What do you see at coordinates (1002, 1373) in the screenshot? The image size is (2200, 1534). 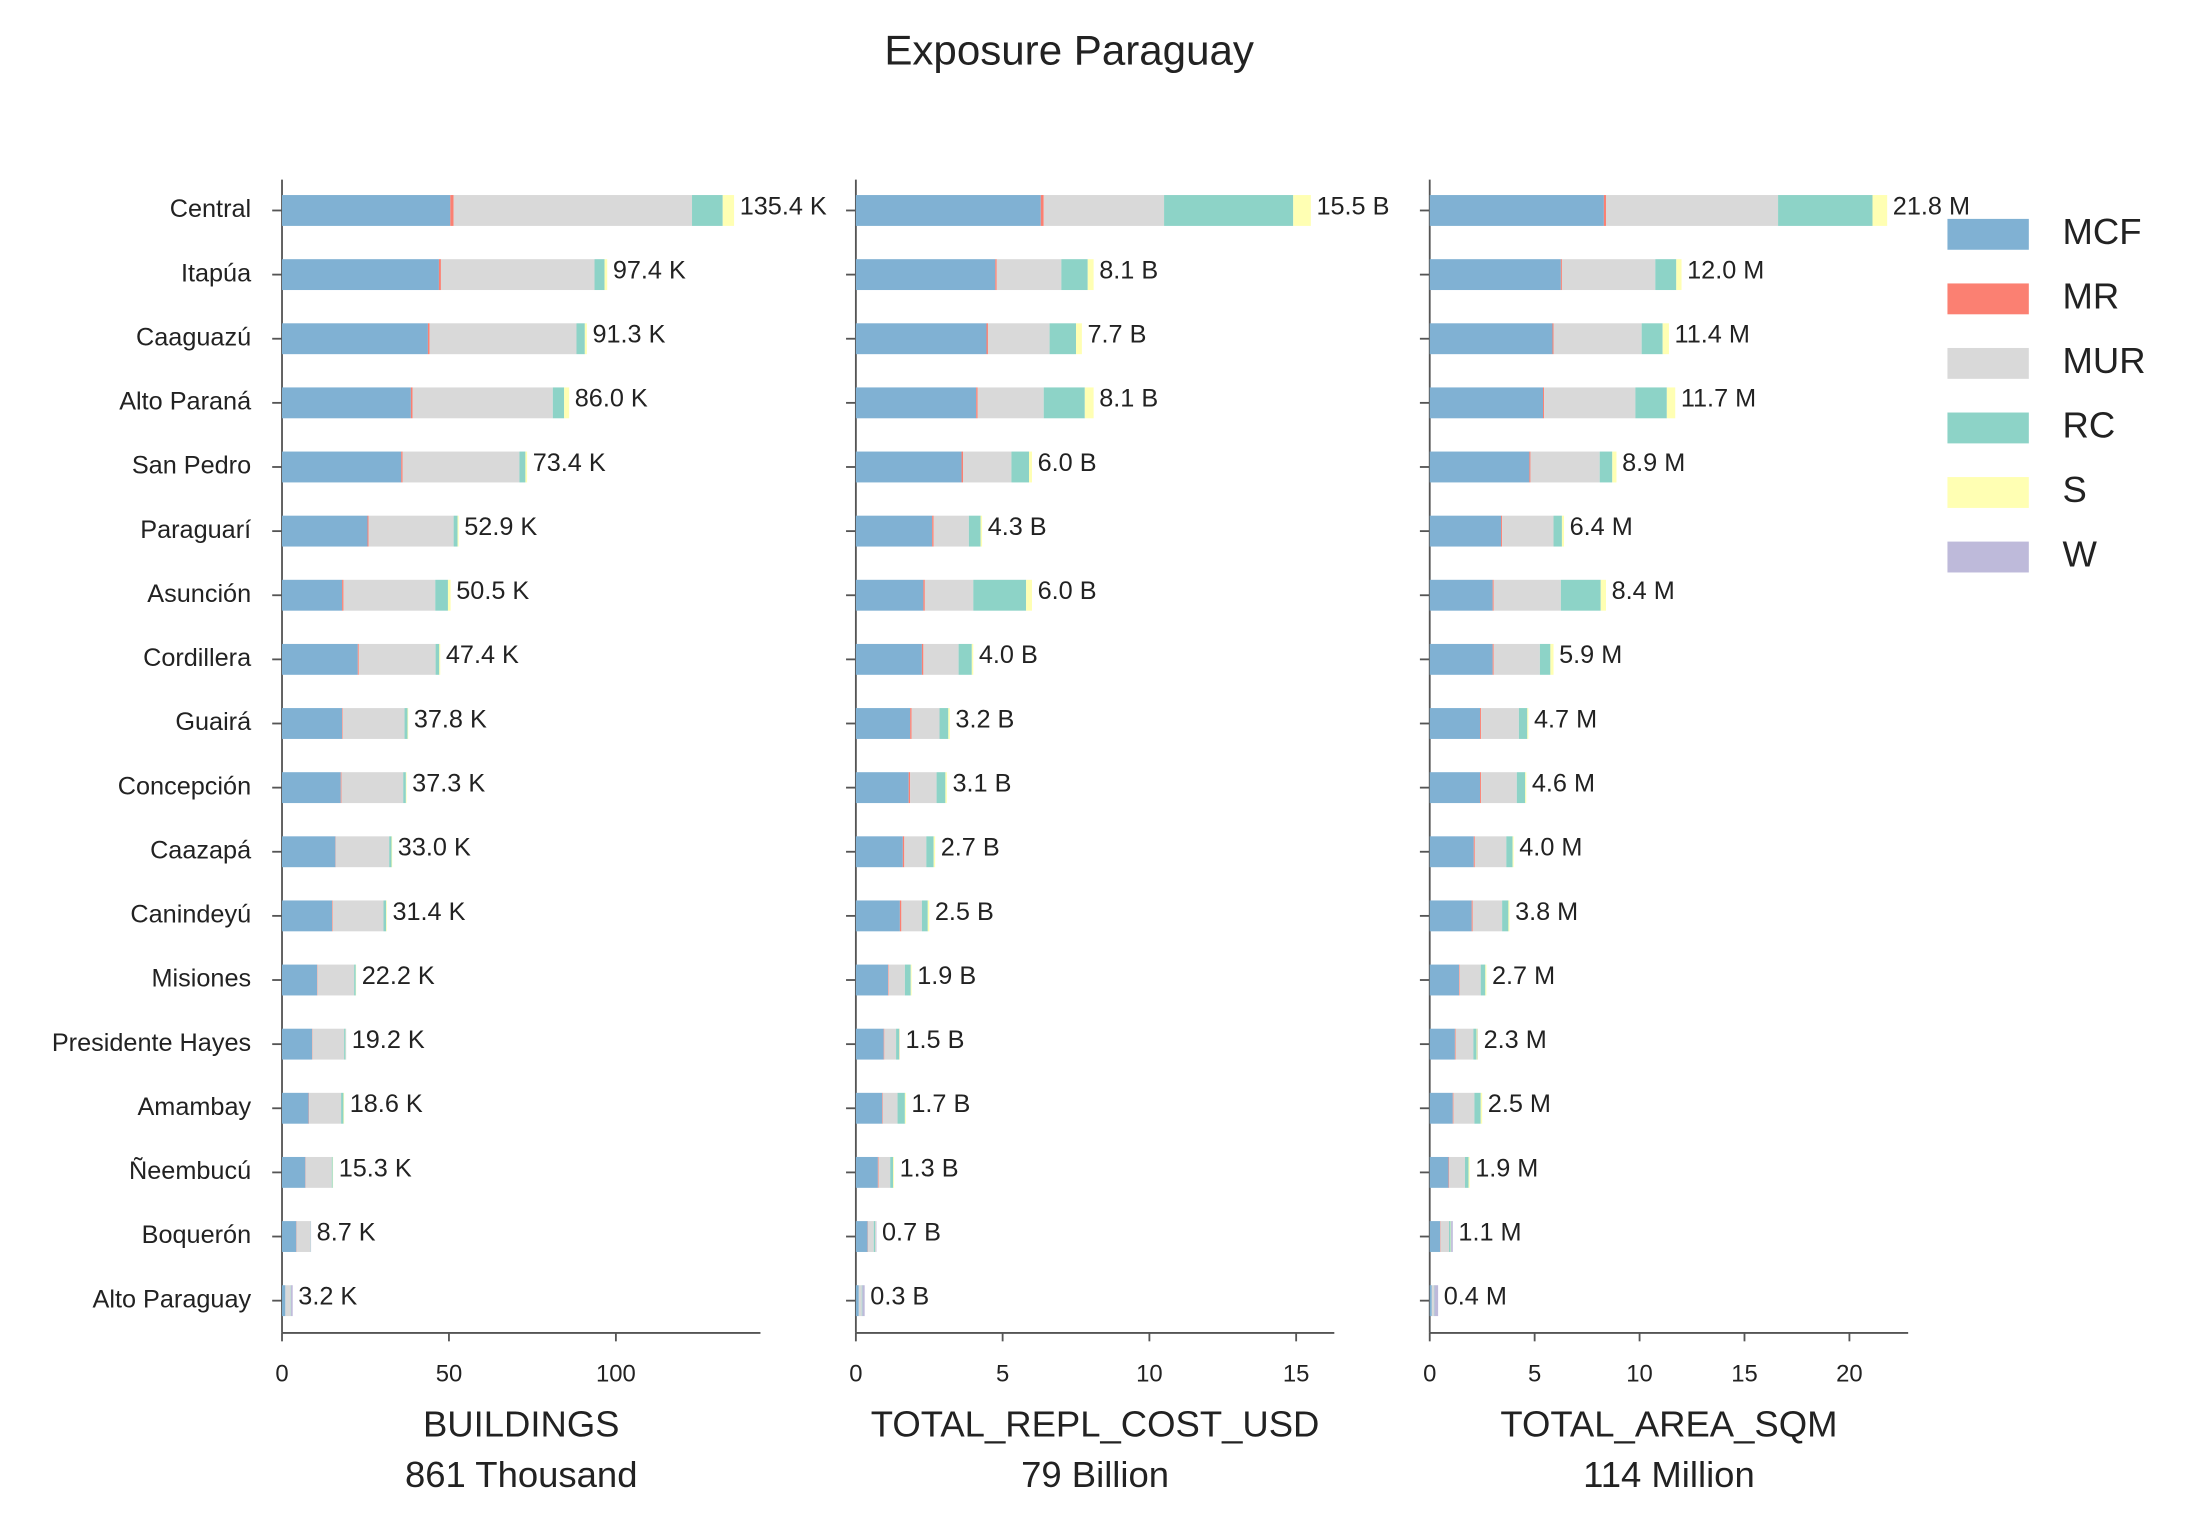 I see `x-tick-label: 5` at bounding box center [1002, 1373].